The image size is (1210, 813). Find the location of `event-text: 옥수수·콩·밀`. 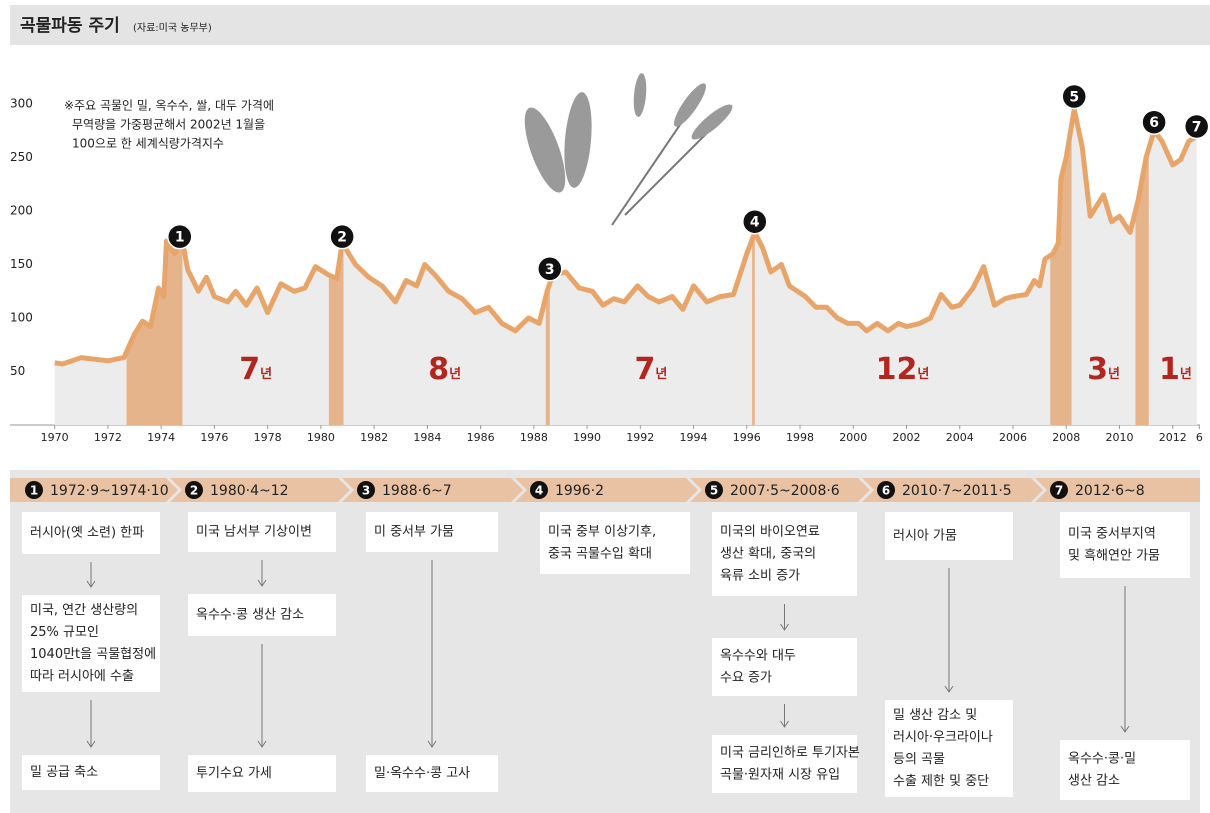

event-text: 옥수수·콩·밀 is located at coordinates (1102, 759).